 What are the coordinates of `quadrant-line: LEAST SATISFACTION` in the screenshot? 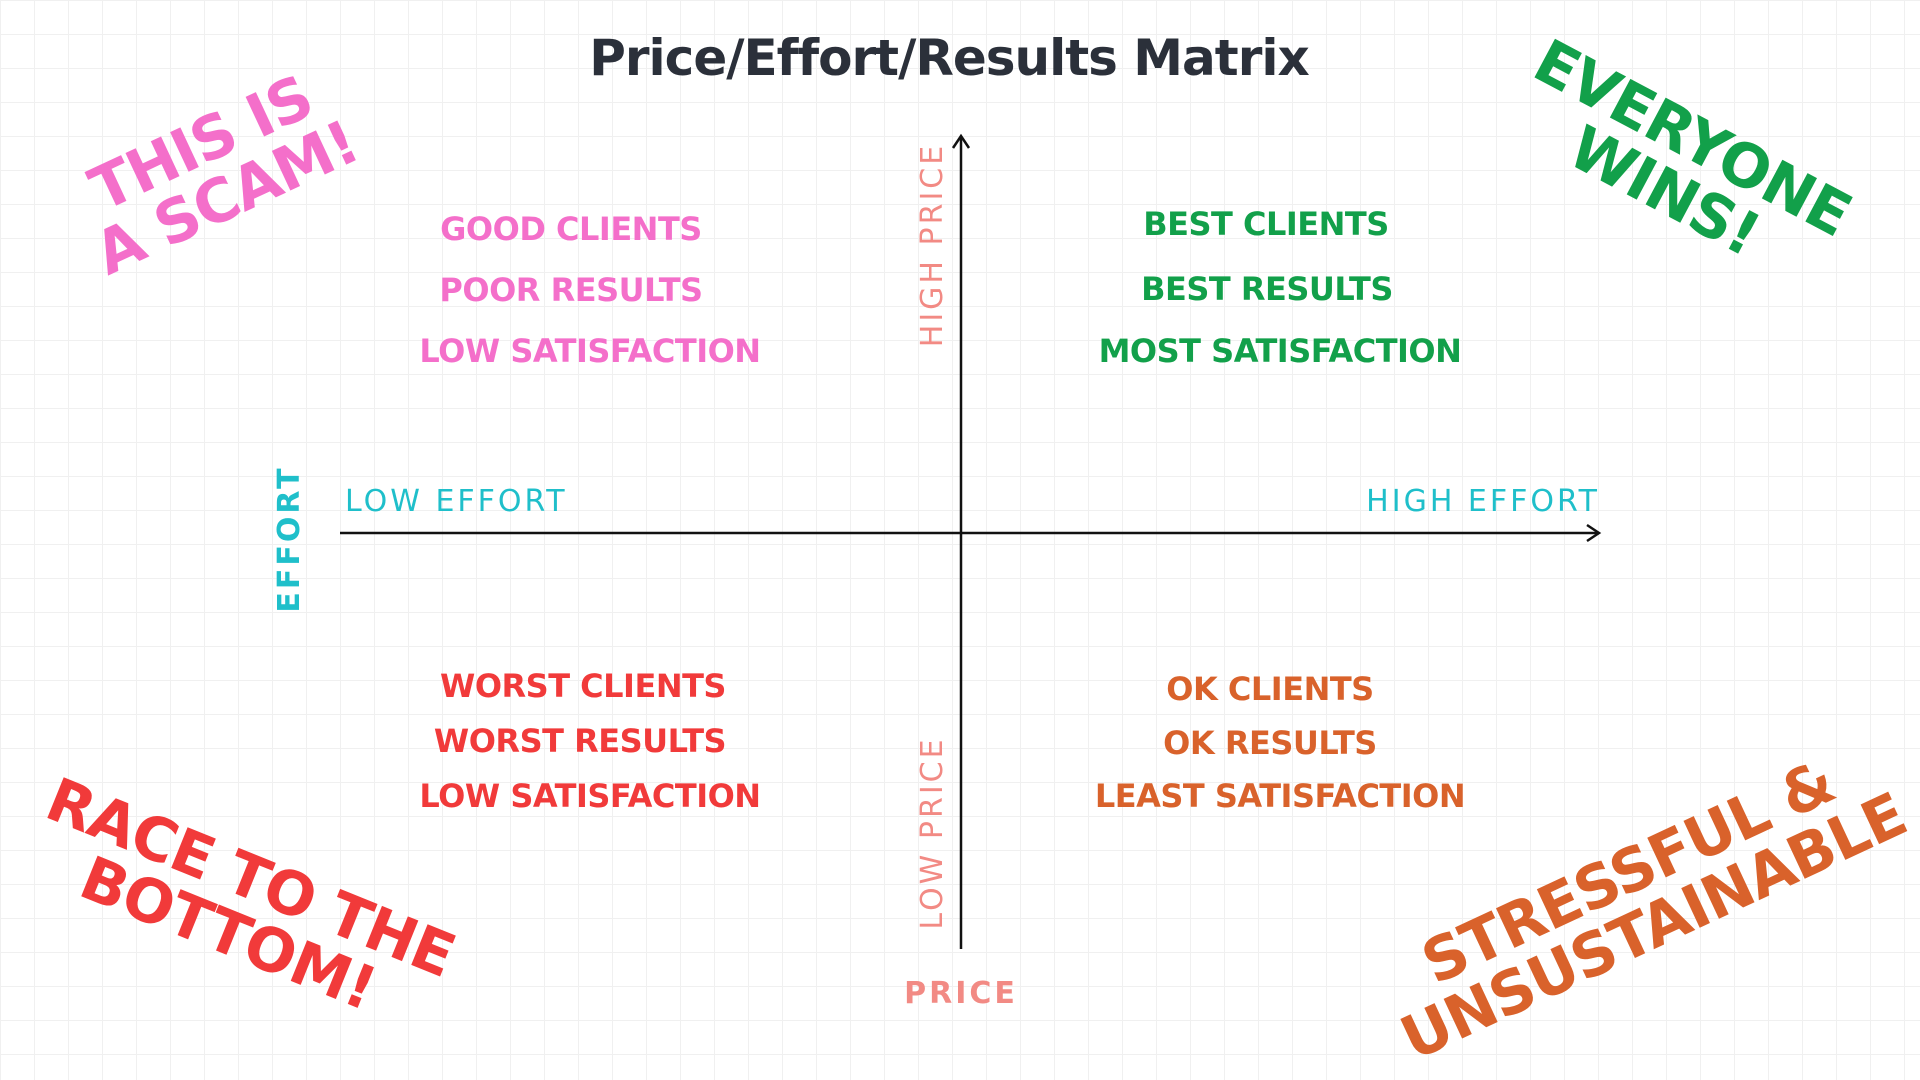 It's located at (1280, 796).